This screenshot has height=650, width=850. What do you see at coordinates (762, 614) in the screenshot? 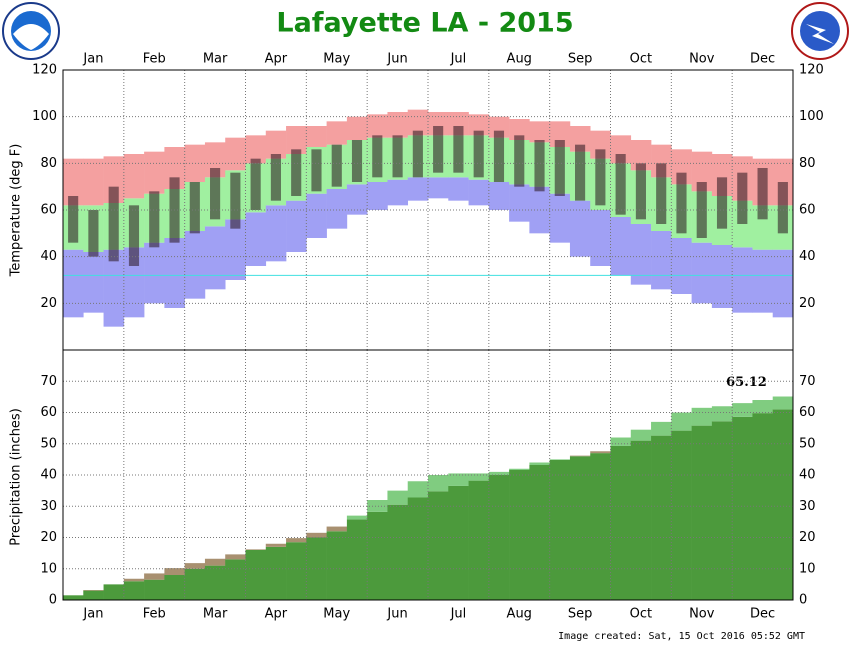
I see `x-tick-label: Dec` at bounding box center [762, 614].